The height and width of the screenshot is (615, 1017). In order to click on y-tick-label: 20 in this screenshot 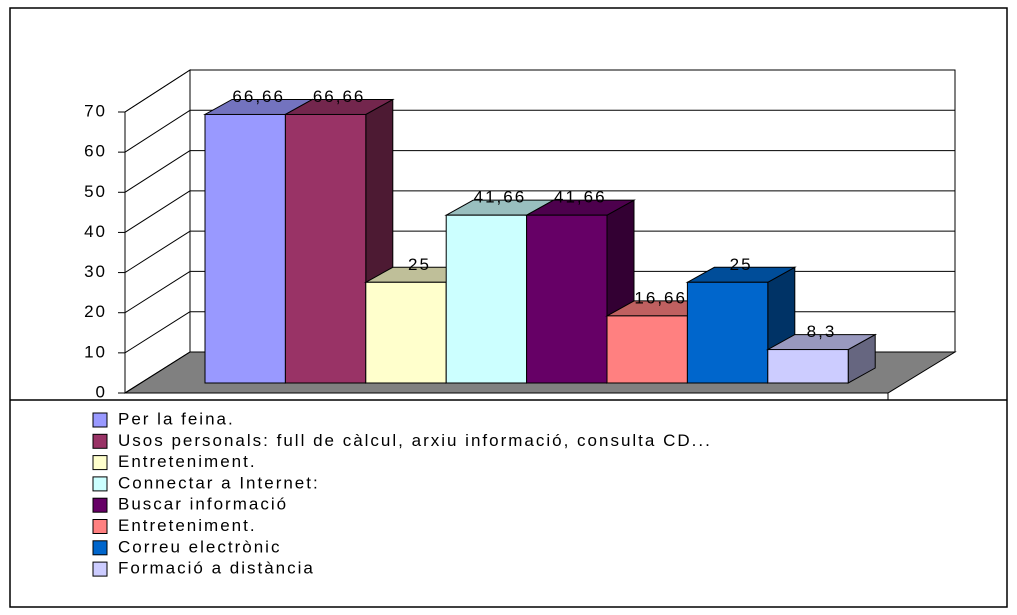, I will do `click(95, 311)`.